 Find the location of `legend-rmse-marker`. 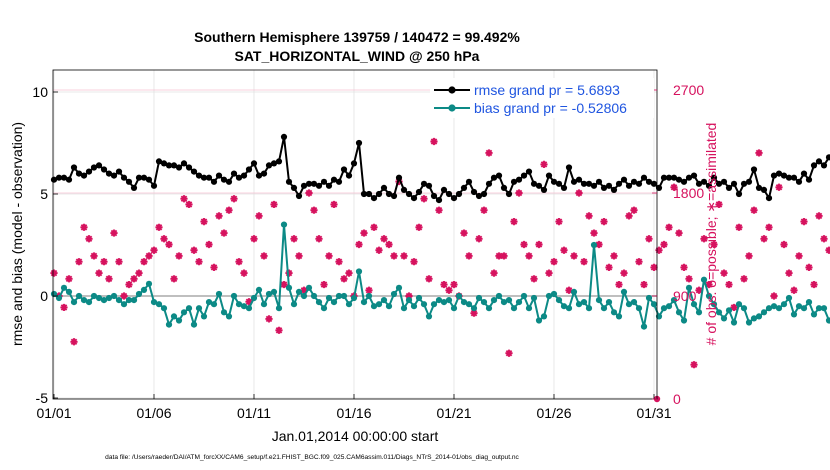

legend-rmse-marker is located at coordinates (452, 90).